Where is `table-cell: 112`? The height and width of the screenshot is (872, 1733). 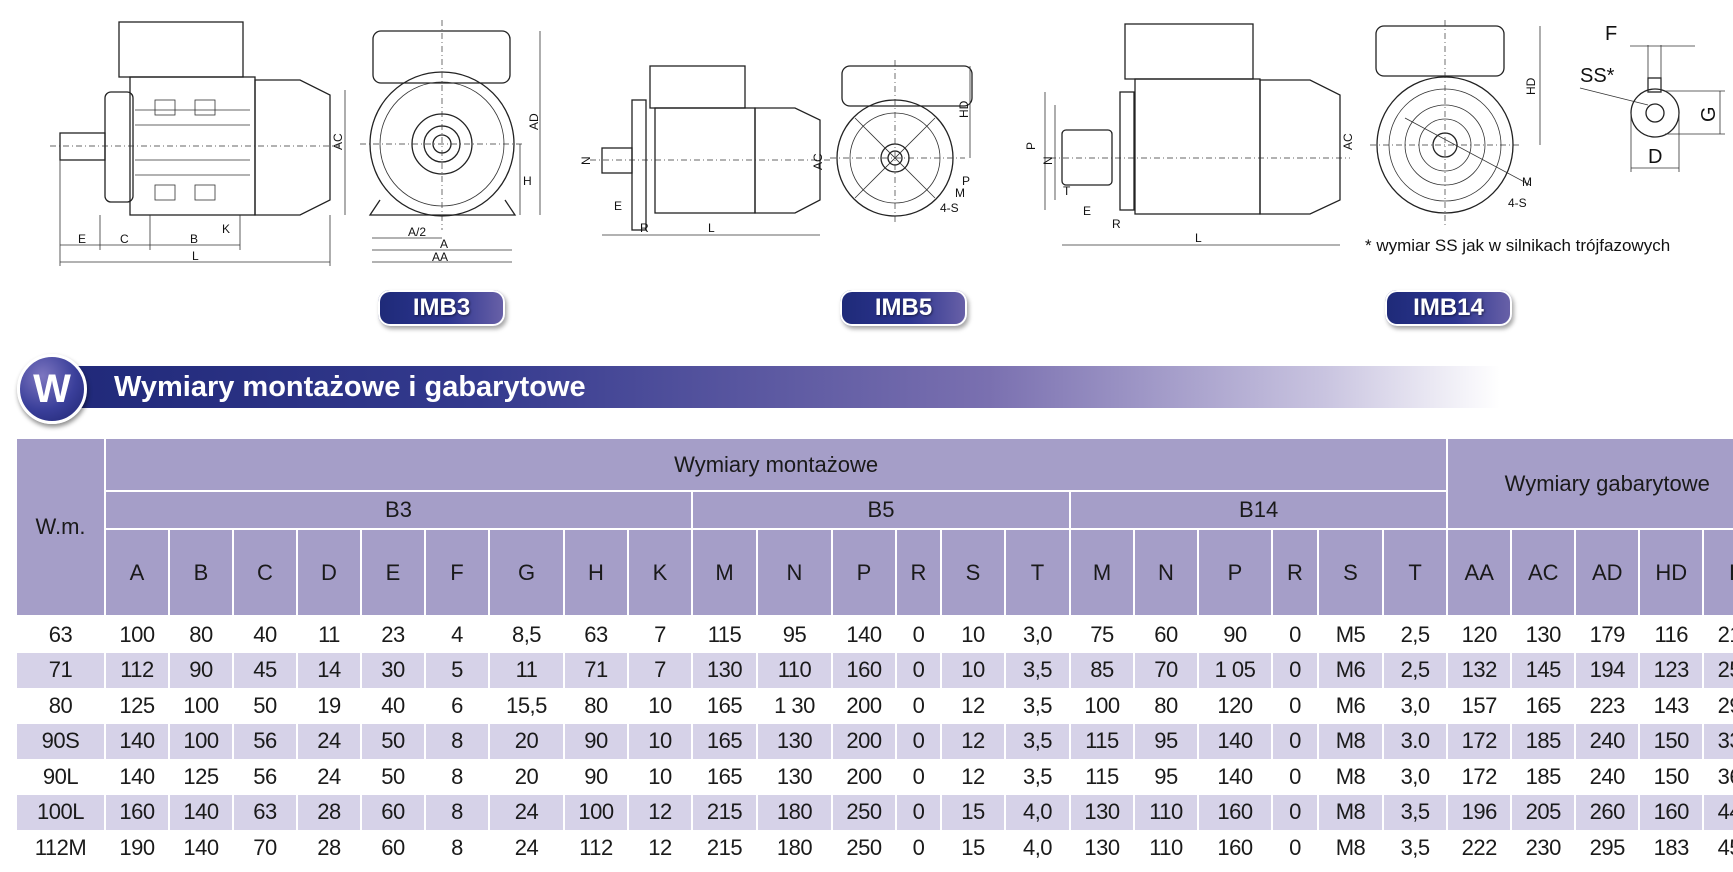 table-cell: 112 is located at coordinates (137, 670).